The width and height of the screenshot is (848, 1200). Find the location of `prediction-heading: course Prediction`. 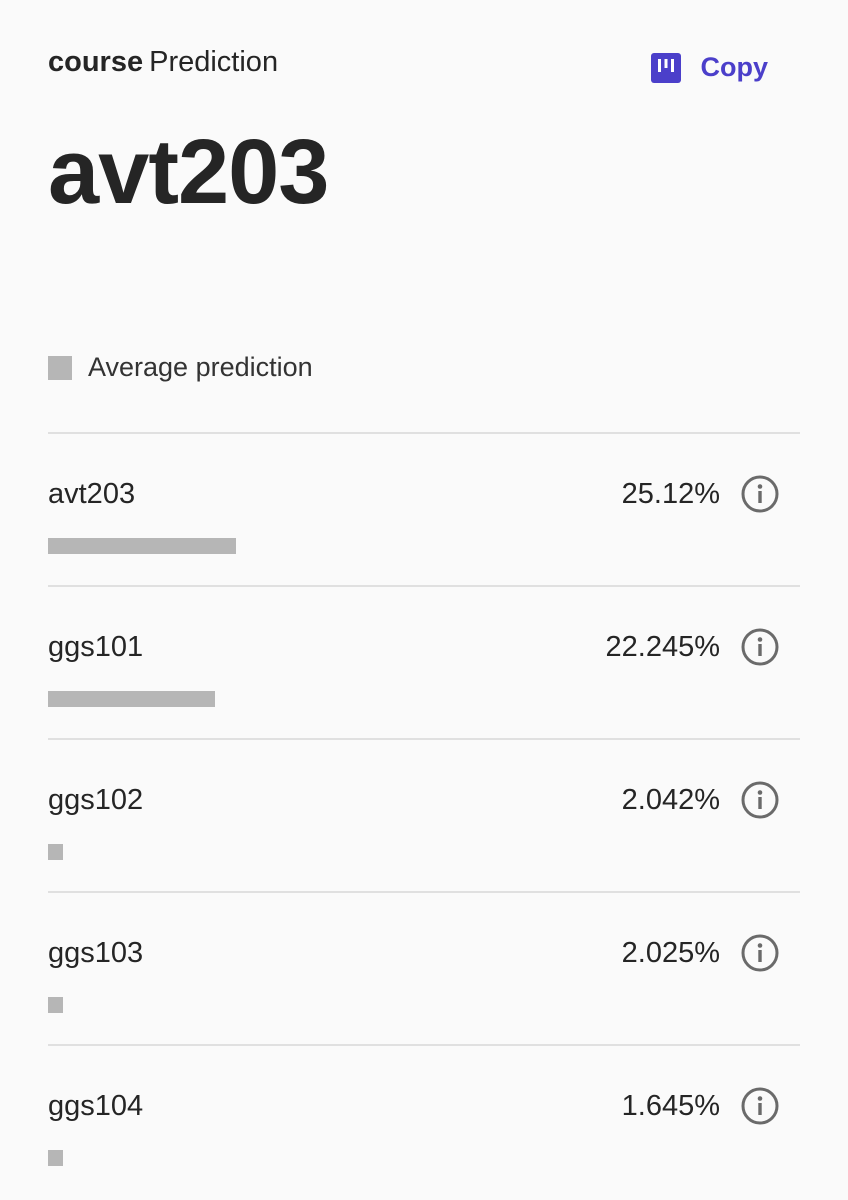

prediction-heading: course Prediction is located at coordinates (163, 62).